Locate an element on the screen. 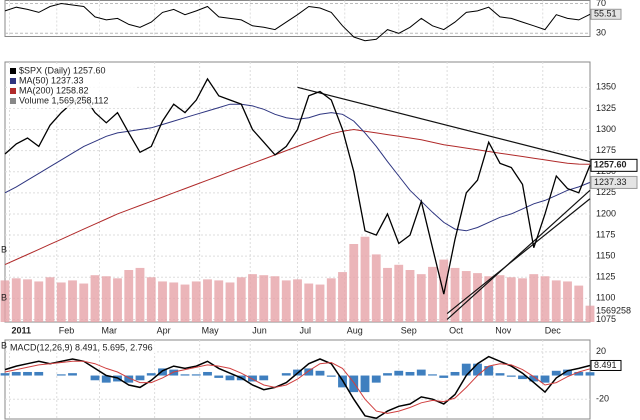 Image resolution: width=640 pixels, height=420 pixels. x-tick-label: Sep is located at coordinates (409, 330).